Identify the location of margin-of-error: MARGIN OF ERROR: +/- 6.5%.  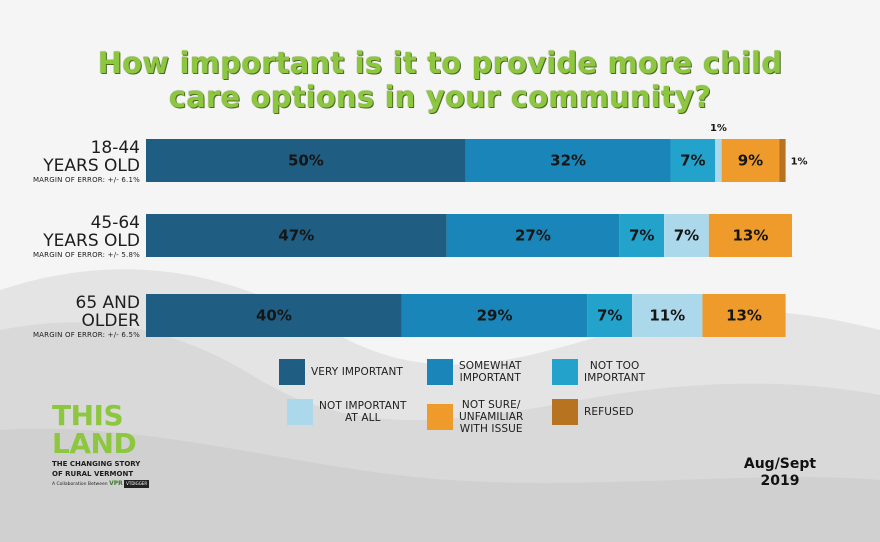
(86, 335).